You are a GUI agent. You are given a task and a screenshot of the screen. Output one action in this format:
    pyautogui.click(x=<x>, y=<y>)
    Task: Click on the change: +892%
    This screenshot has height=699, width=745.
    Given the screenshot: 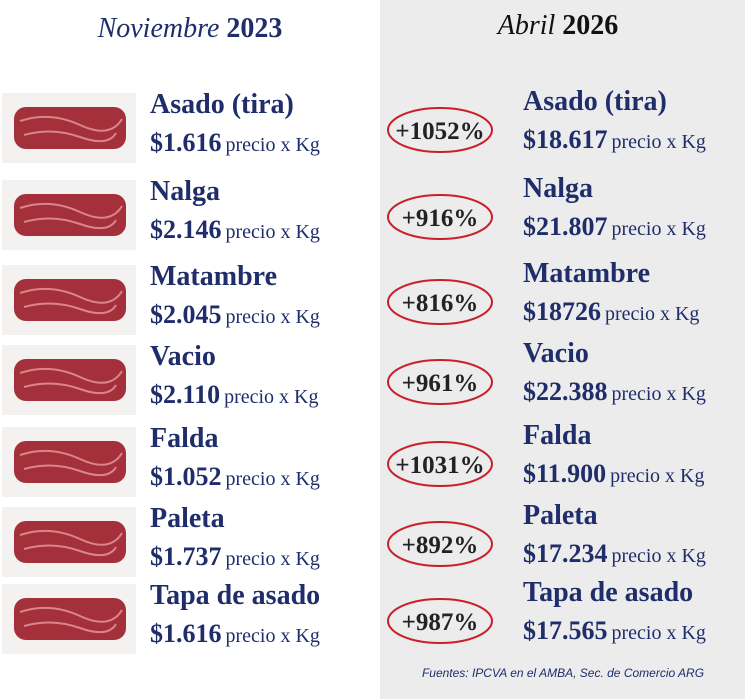 What is the action you would take?
    pyautogui.click(x=440, y=545)
    